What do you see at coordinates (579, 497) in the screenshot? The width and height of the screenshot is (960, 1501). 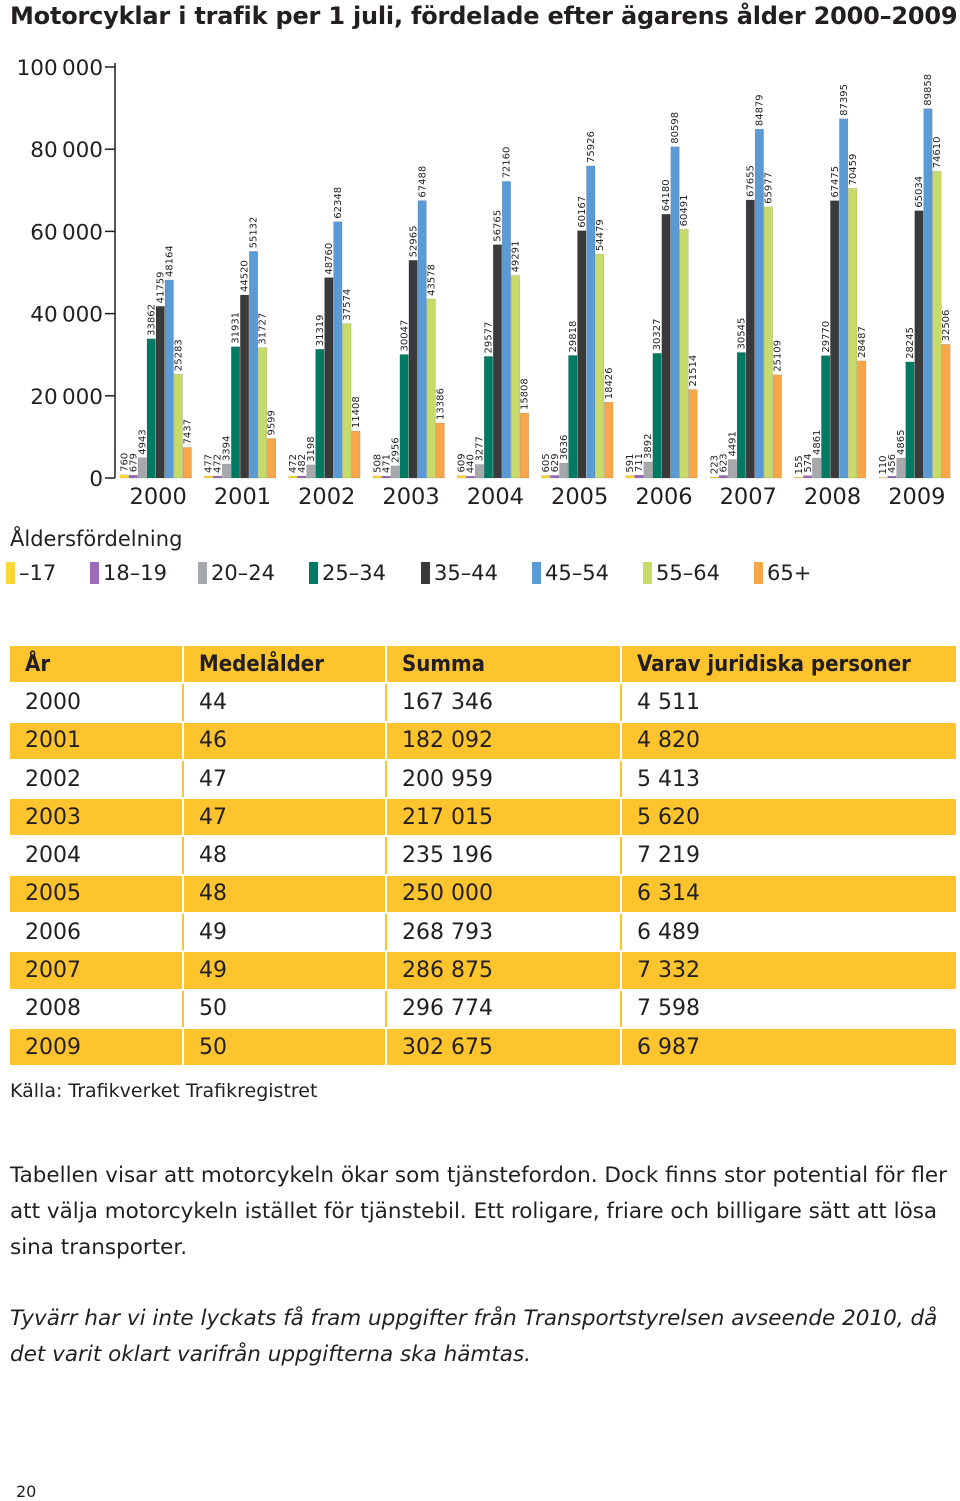 I see `x-tick-label: 2005` at bounding box center [579, 497].